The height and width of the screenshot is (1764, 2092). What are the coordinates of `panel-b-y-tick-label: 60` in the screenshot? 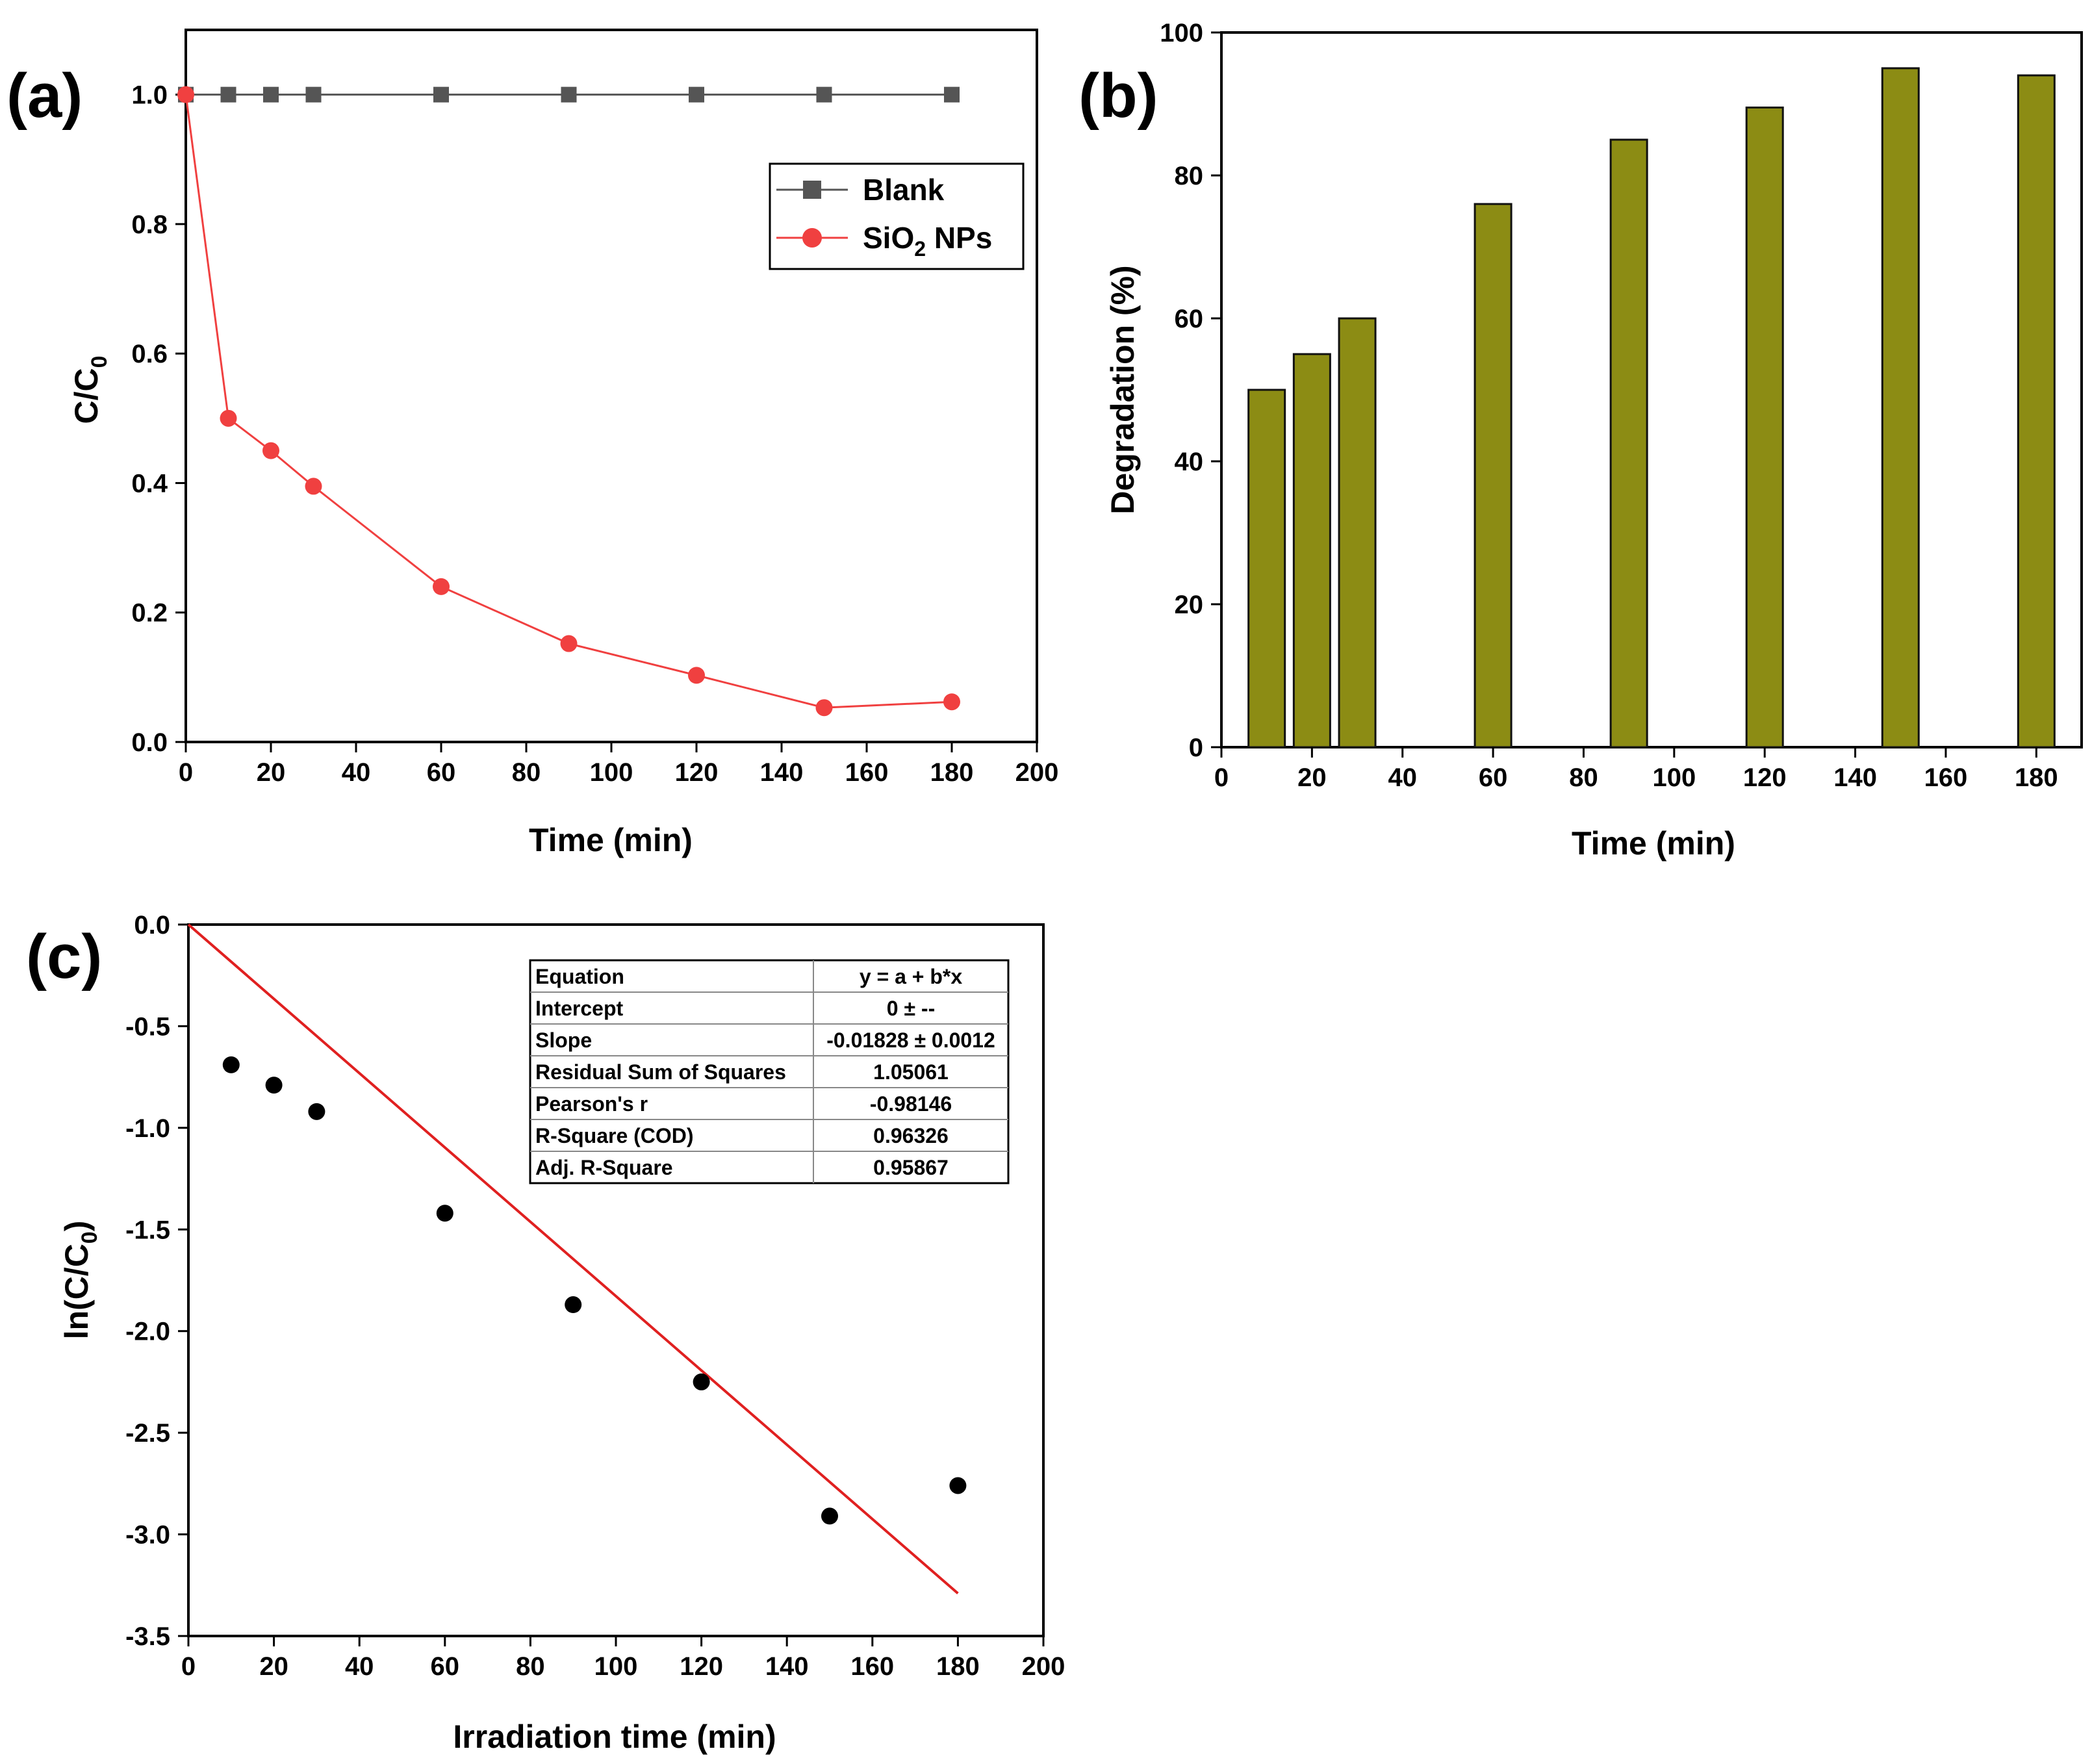 It's located at (1189, 319).